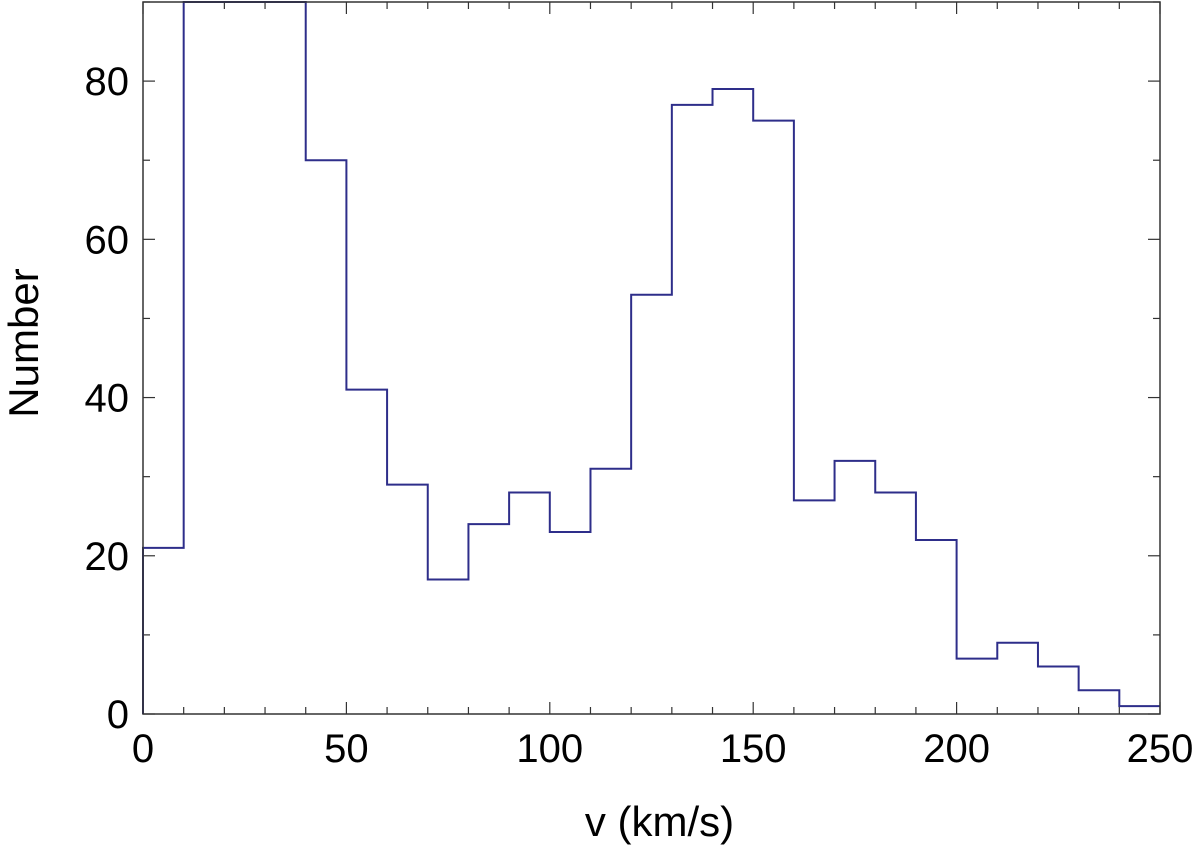 The image size is (1200, 853). I want to click on x-tick-label: 100, so click(549, 749).